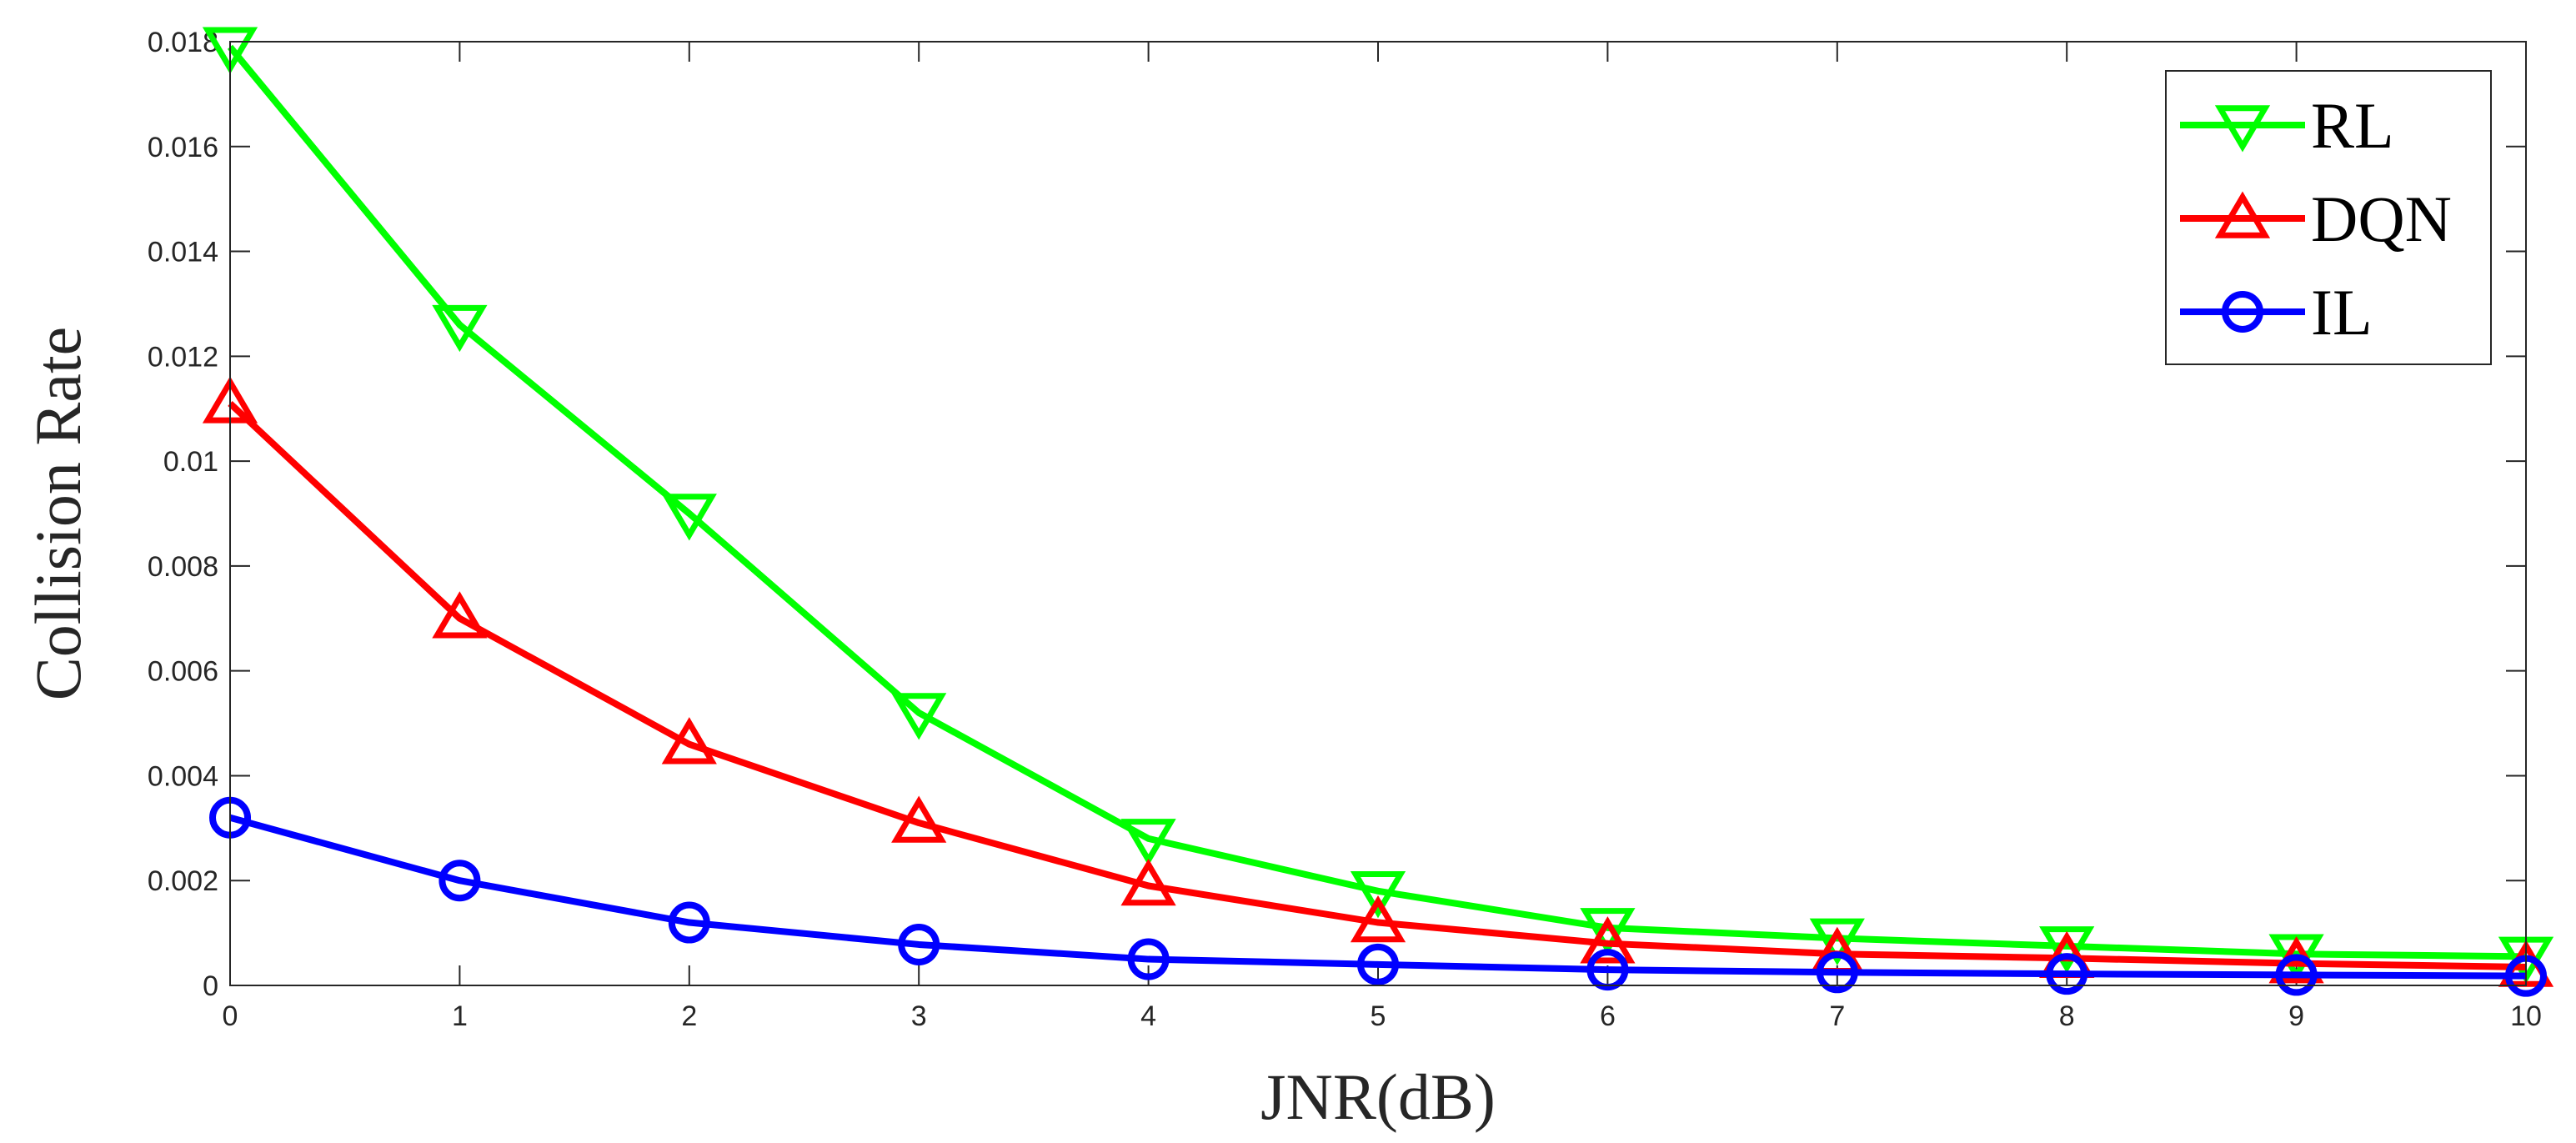  Describe the element at coordinates (1148, 1016) in the screenshot. I see `x-tick-label: 4` at that location.